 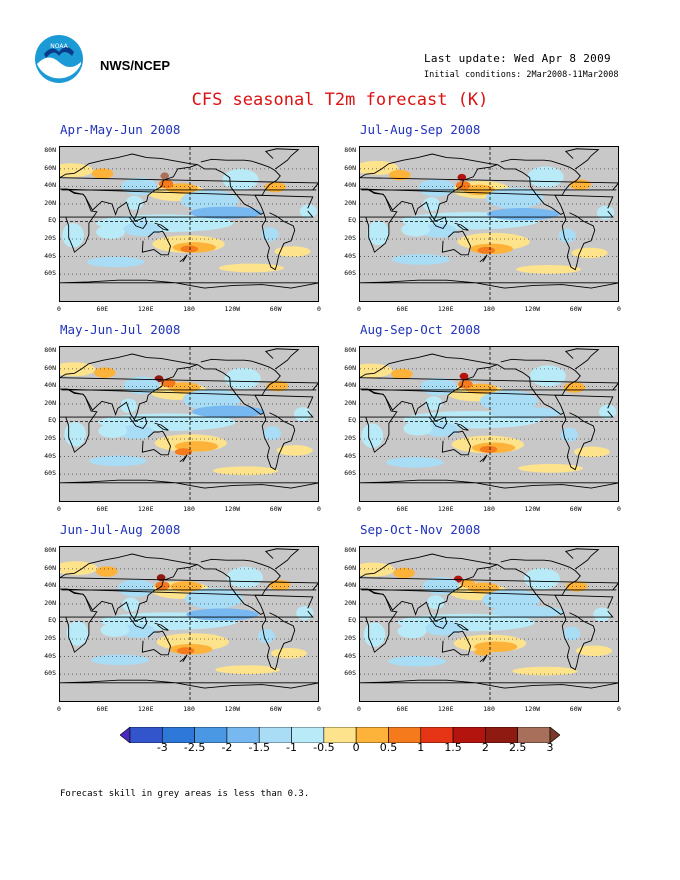 I want to click on latitude-label: 60S, so click(x=50, y=673).